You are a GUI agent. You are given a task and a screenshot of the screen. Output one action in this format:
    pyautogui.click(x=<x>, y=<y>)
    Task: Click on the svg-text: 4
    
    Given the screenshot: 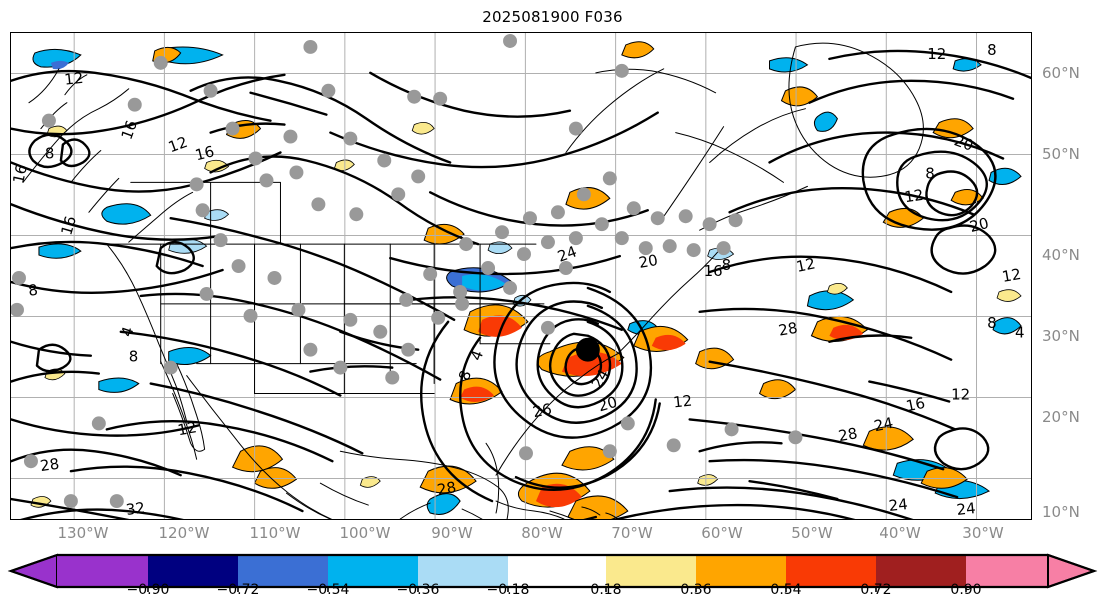 What is the action you would take?
    pyautogui.click(x=1020, y=333)
    